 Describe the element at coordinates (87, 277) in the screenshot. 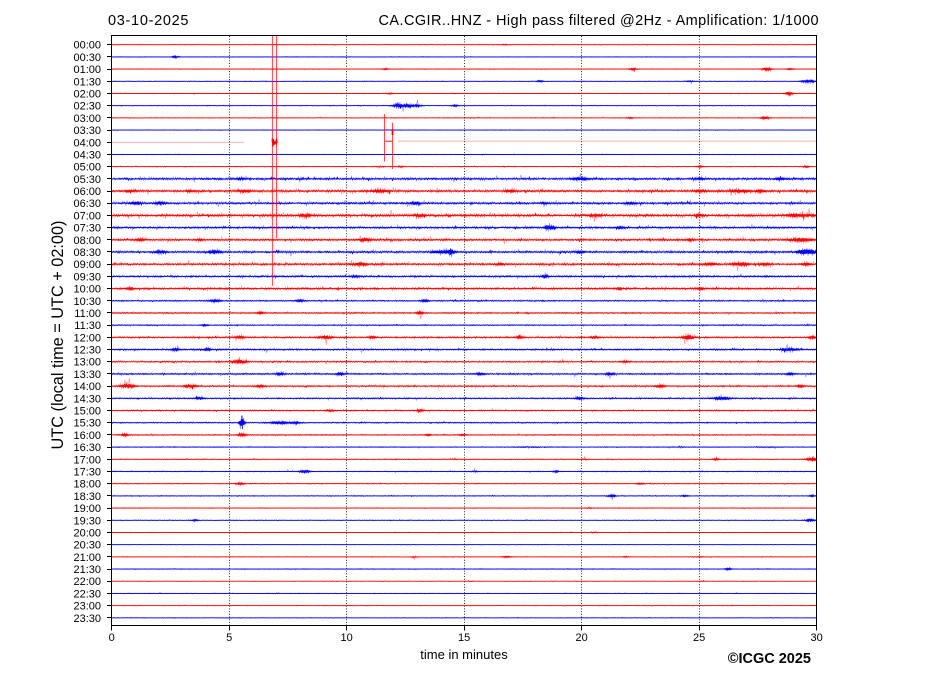

I see `svg-text: 09:30` at that location.